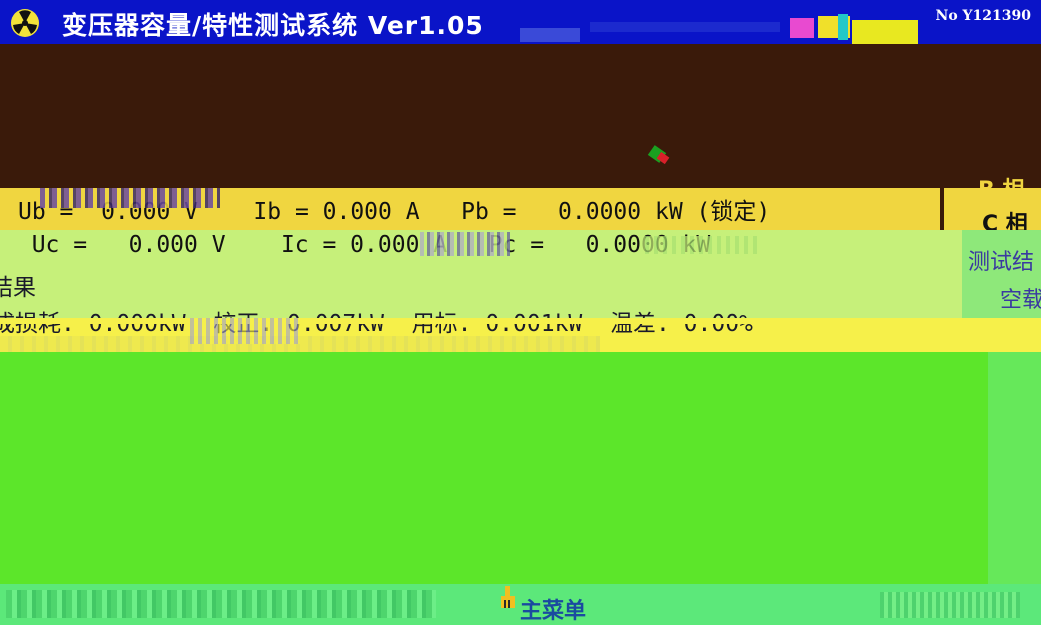  I want to click on results-heading: 结果, so click(18, 288).